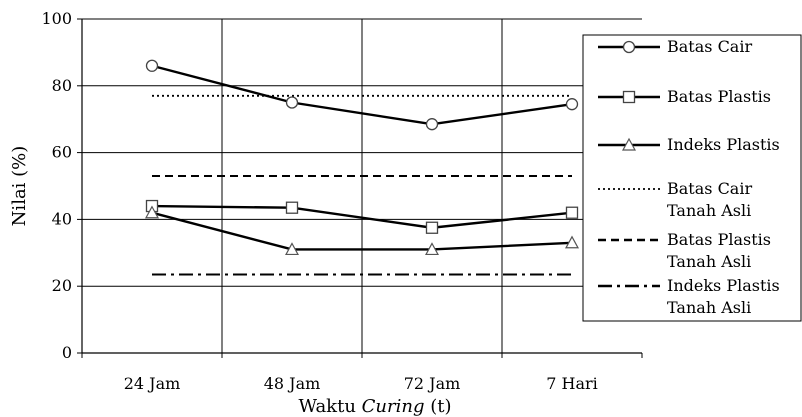  I want to click on legend-label-5: Batas Plastis Tanah Asli, so click(719, 250).